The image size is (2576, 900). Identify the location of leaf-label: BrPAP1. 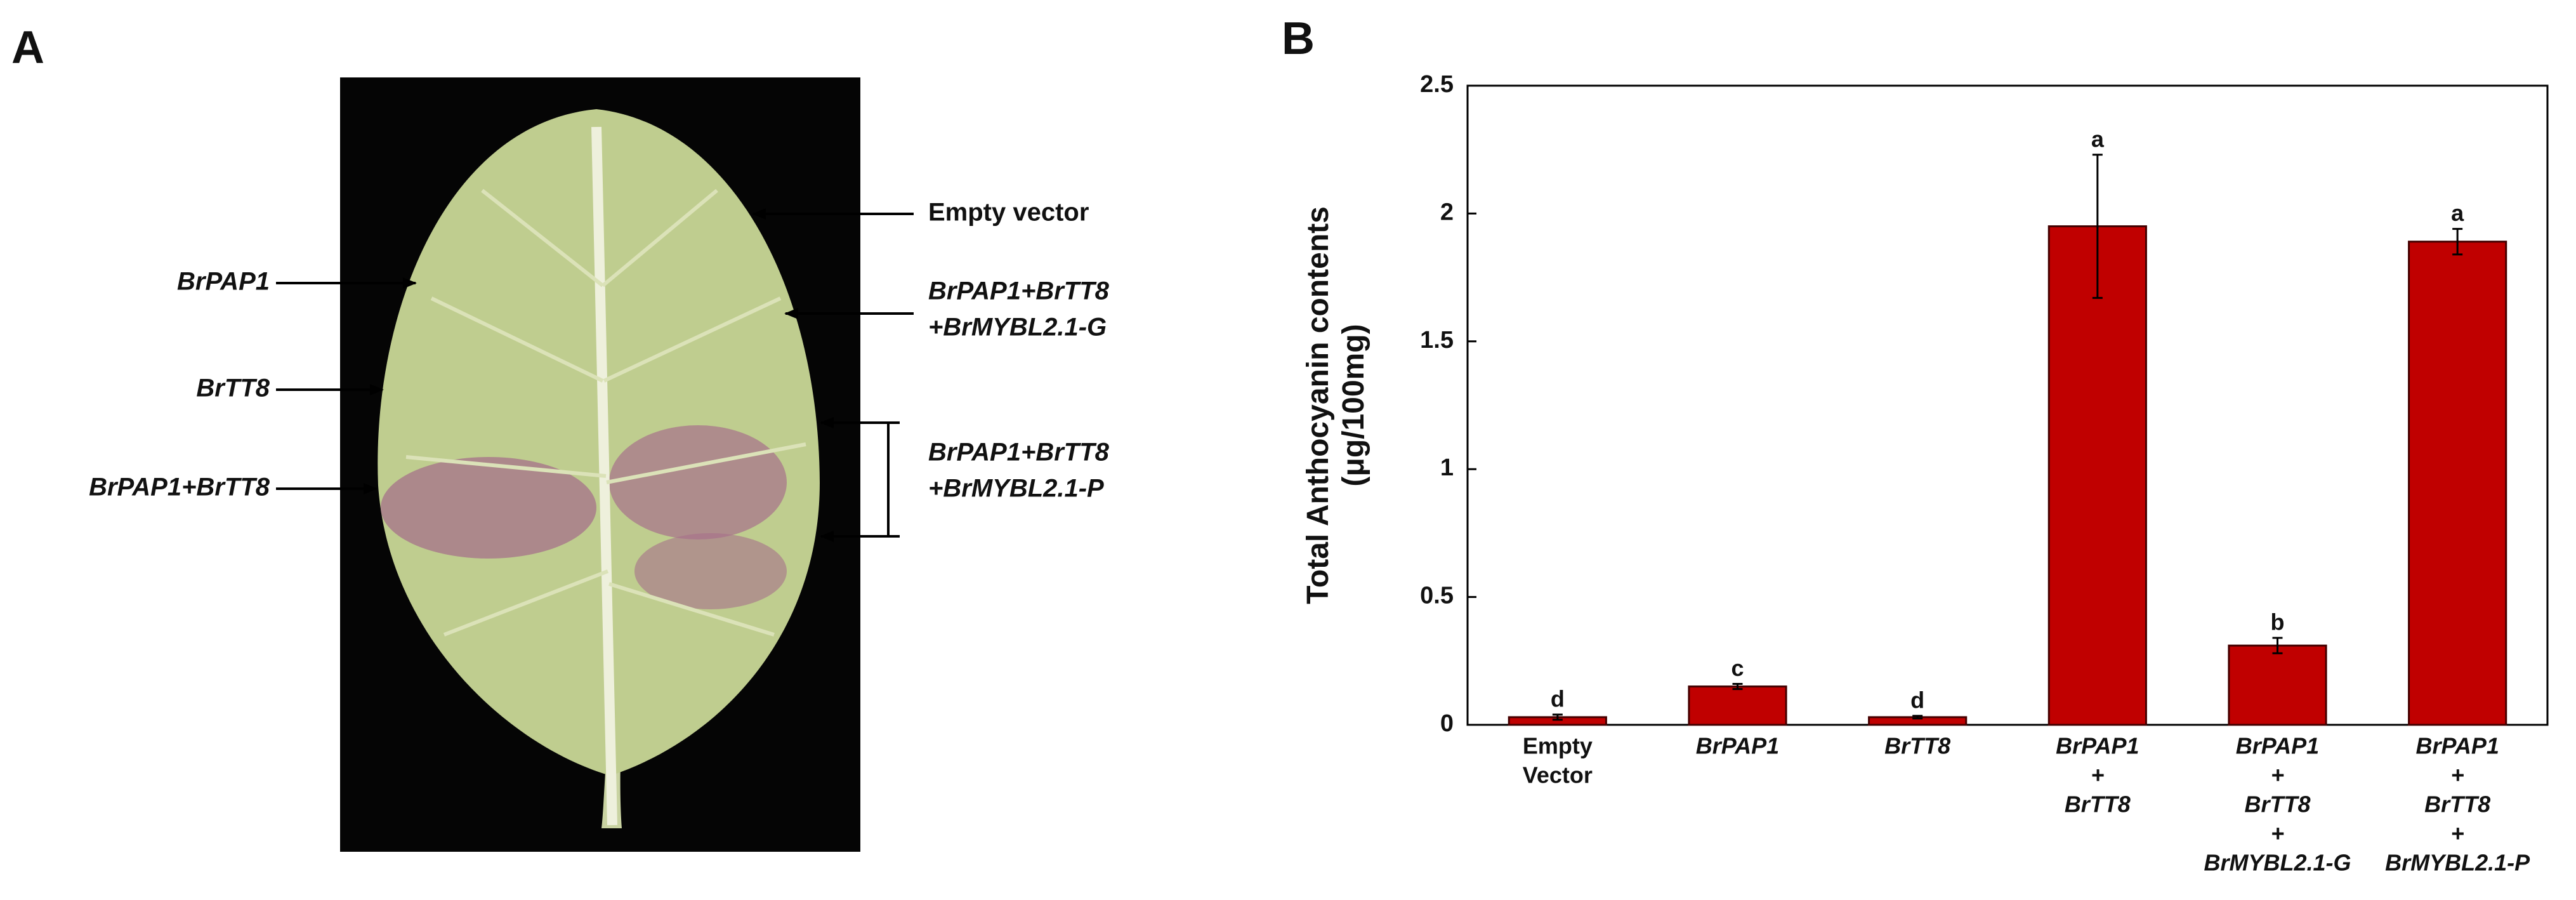
(223, 282).